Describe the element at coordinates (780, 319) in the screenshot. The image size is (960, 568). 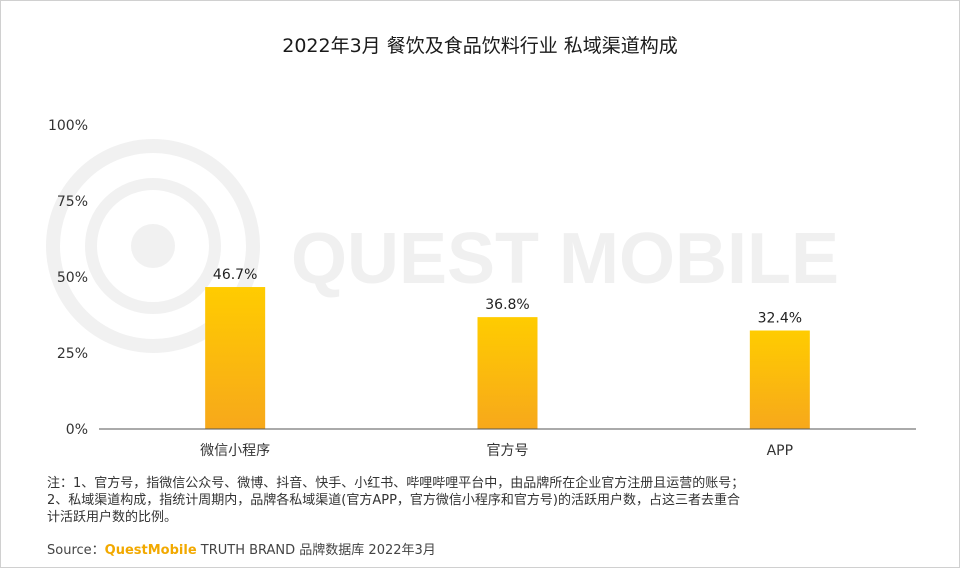
I see `data-label: 32.4%` at that location.